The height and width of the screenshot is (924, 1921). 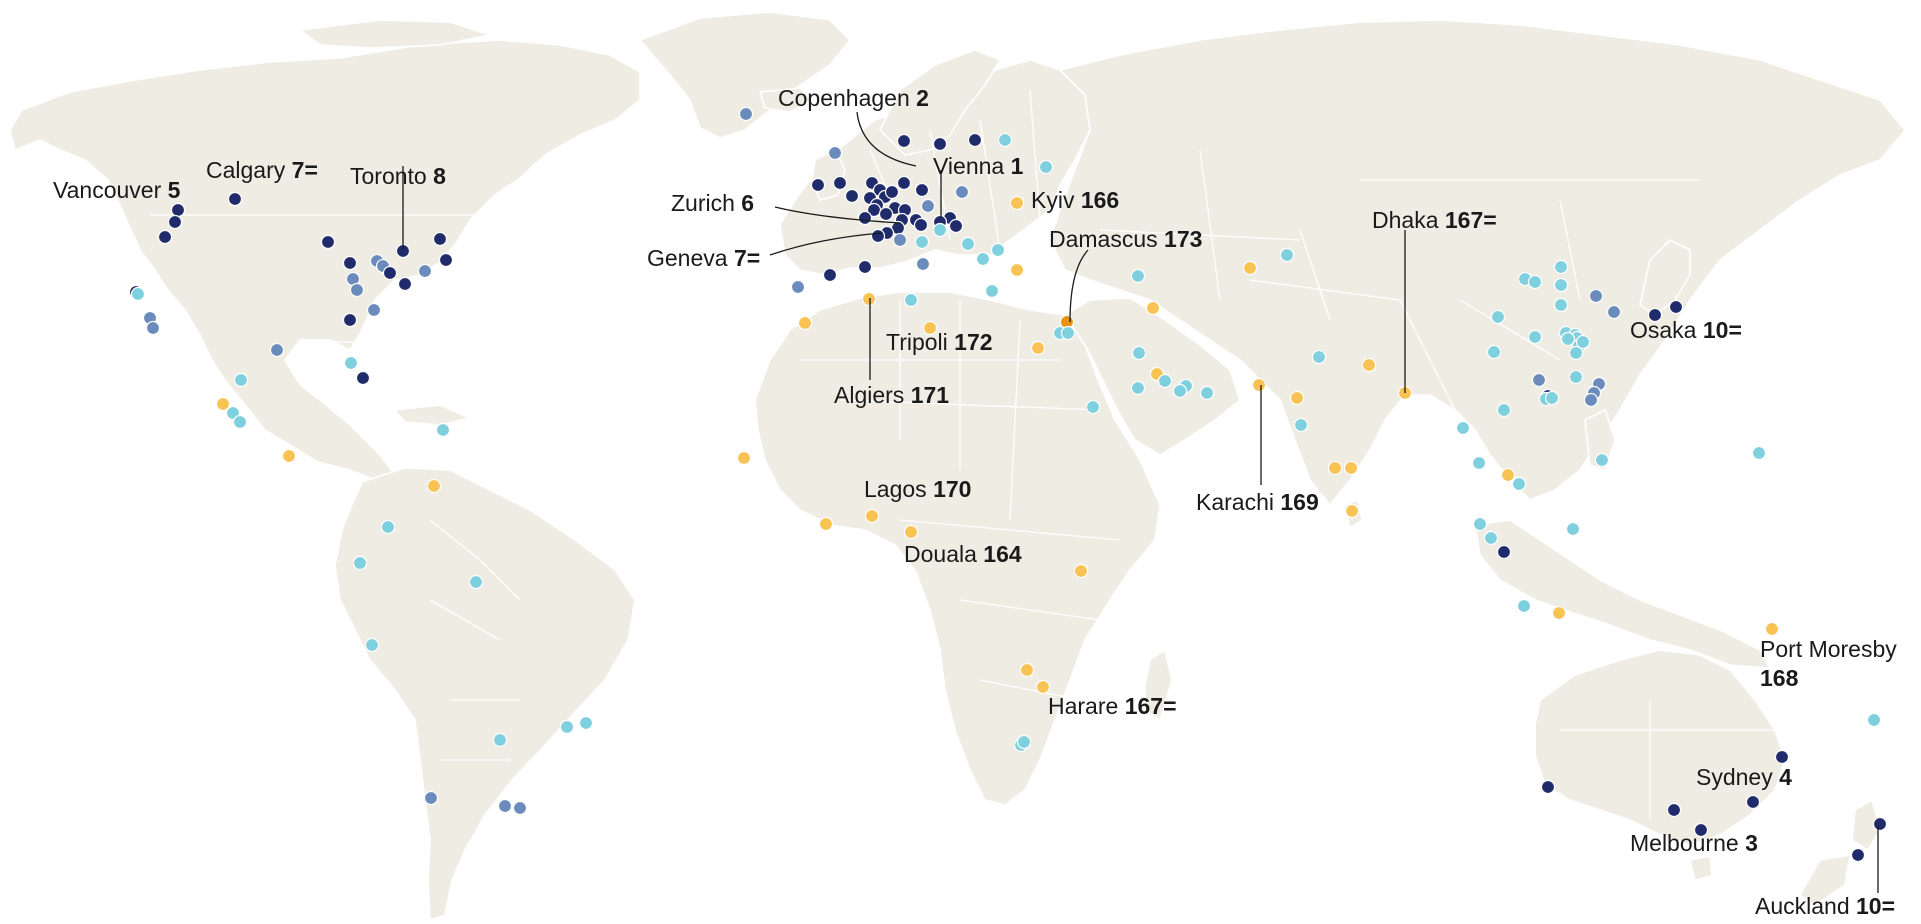 What do you see at coordinates (712, 203) in the screenshot?
I see `label-zurich: Zurich 6` at bounding box center [712, 203].